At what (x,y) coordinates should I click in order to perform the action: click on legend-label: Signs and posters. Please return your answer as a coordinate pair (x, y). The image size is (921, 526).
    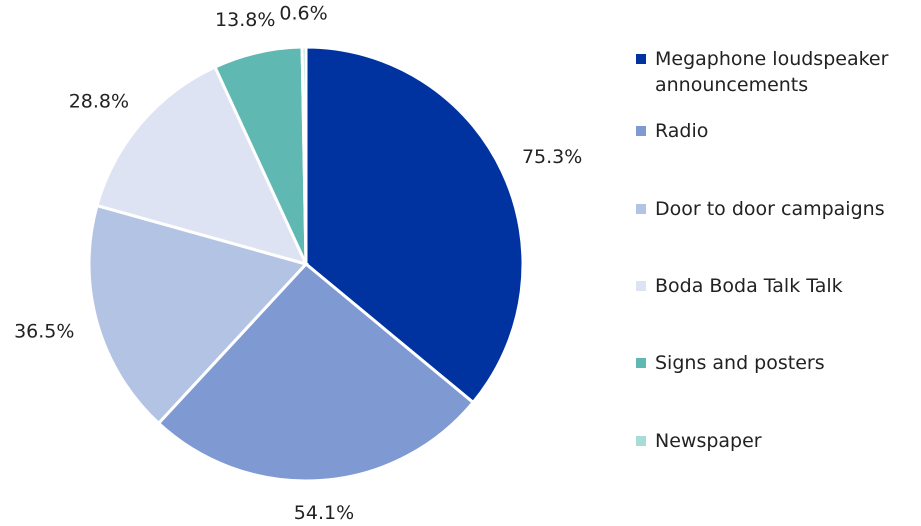
    Looking at the image, I should click on (740, 363).